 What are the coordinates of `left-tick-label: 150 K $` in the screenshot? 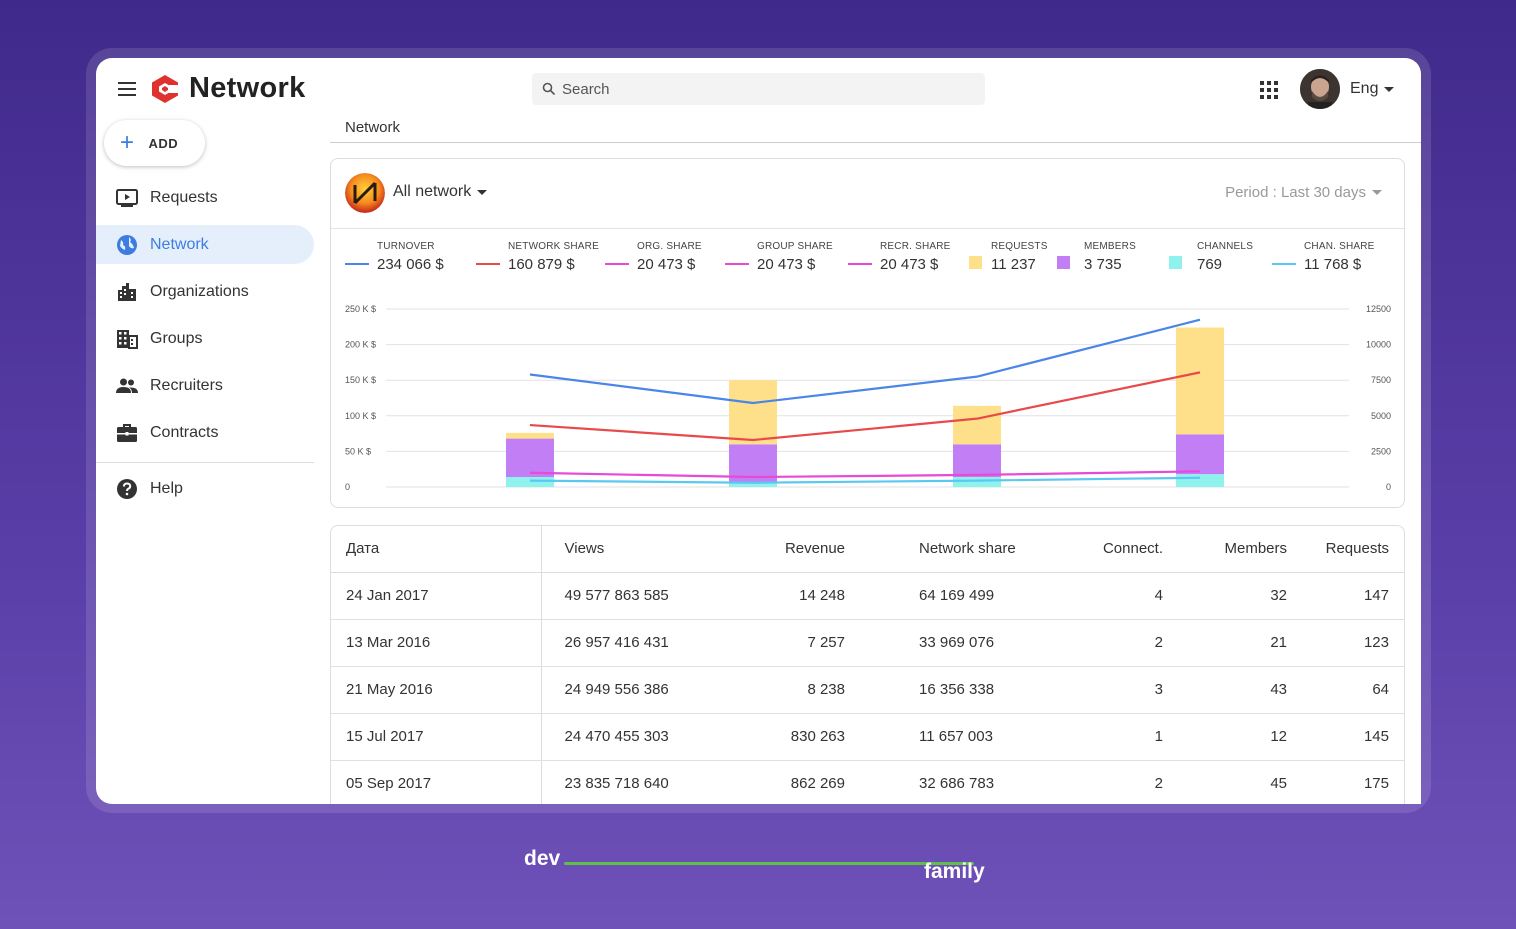 It's located at (360, 380).